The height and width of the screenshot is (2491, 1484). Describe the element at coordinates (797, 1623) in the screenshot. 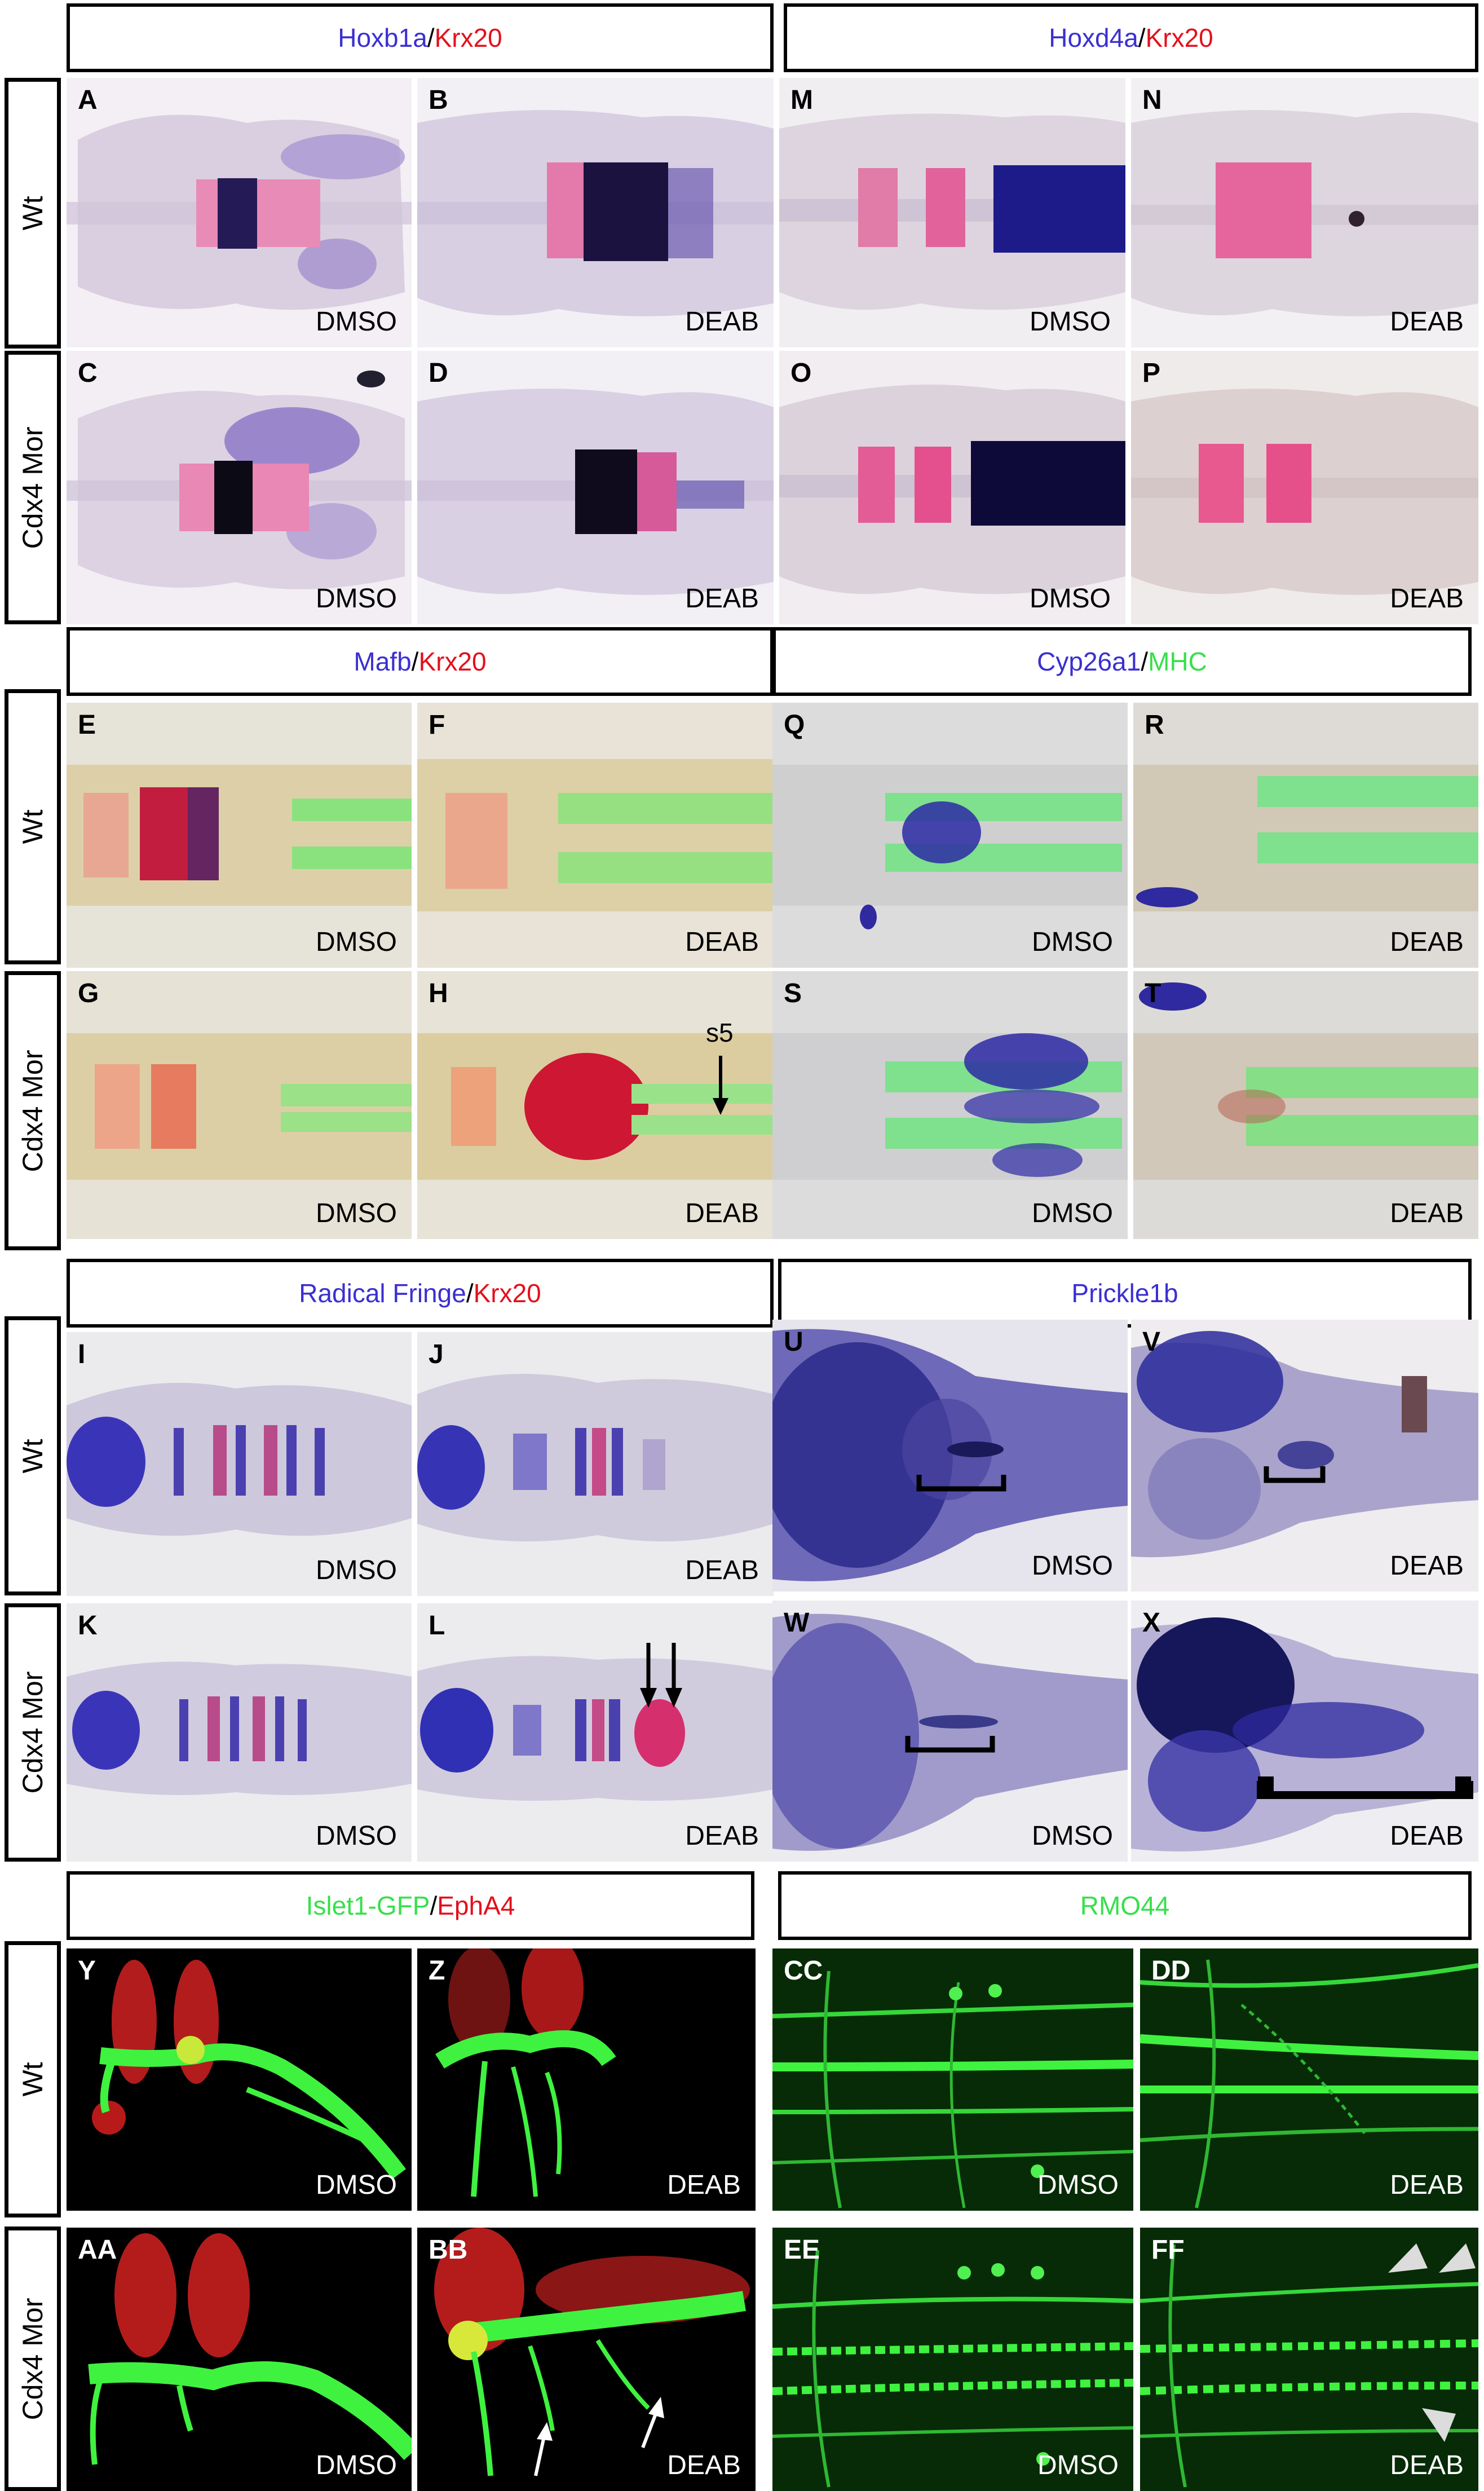

I see `panel-letter: W` at that location.